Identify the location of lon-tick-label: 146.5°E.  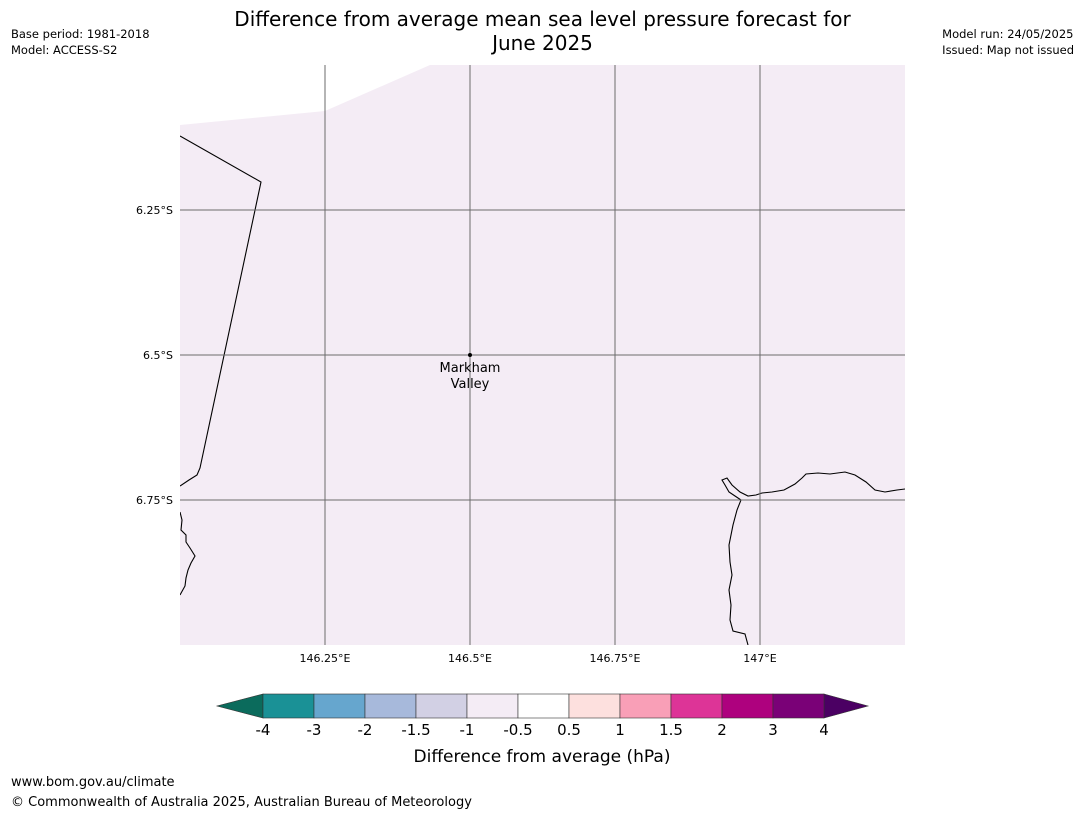
(470, 658).